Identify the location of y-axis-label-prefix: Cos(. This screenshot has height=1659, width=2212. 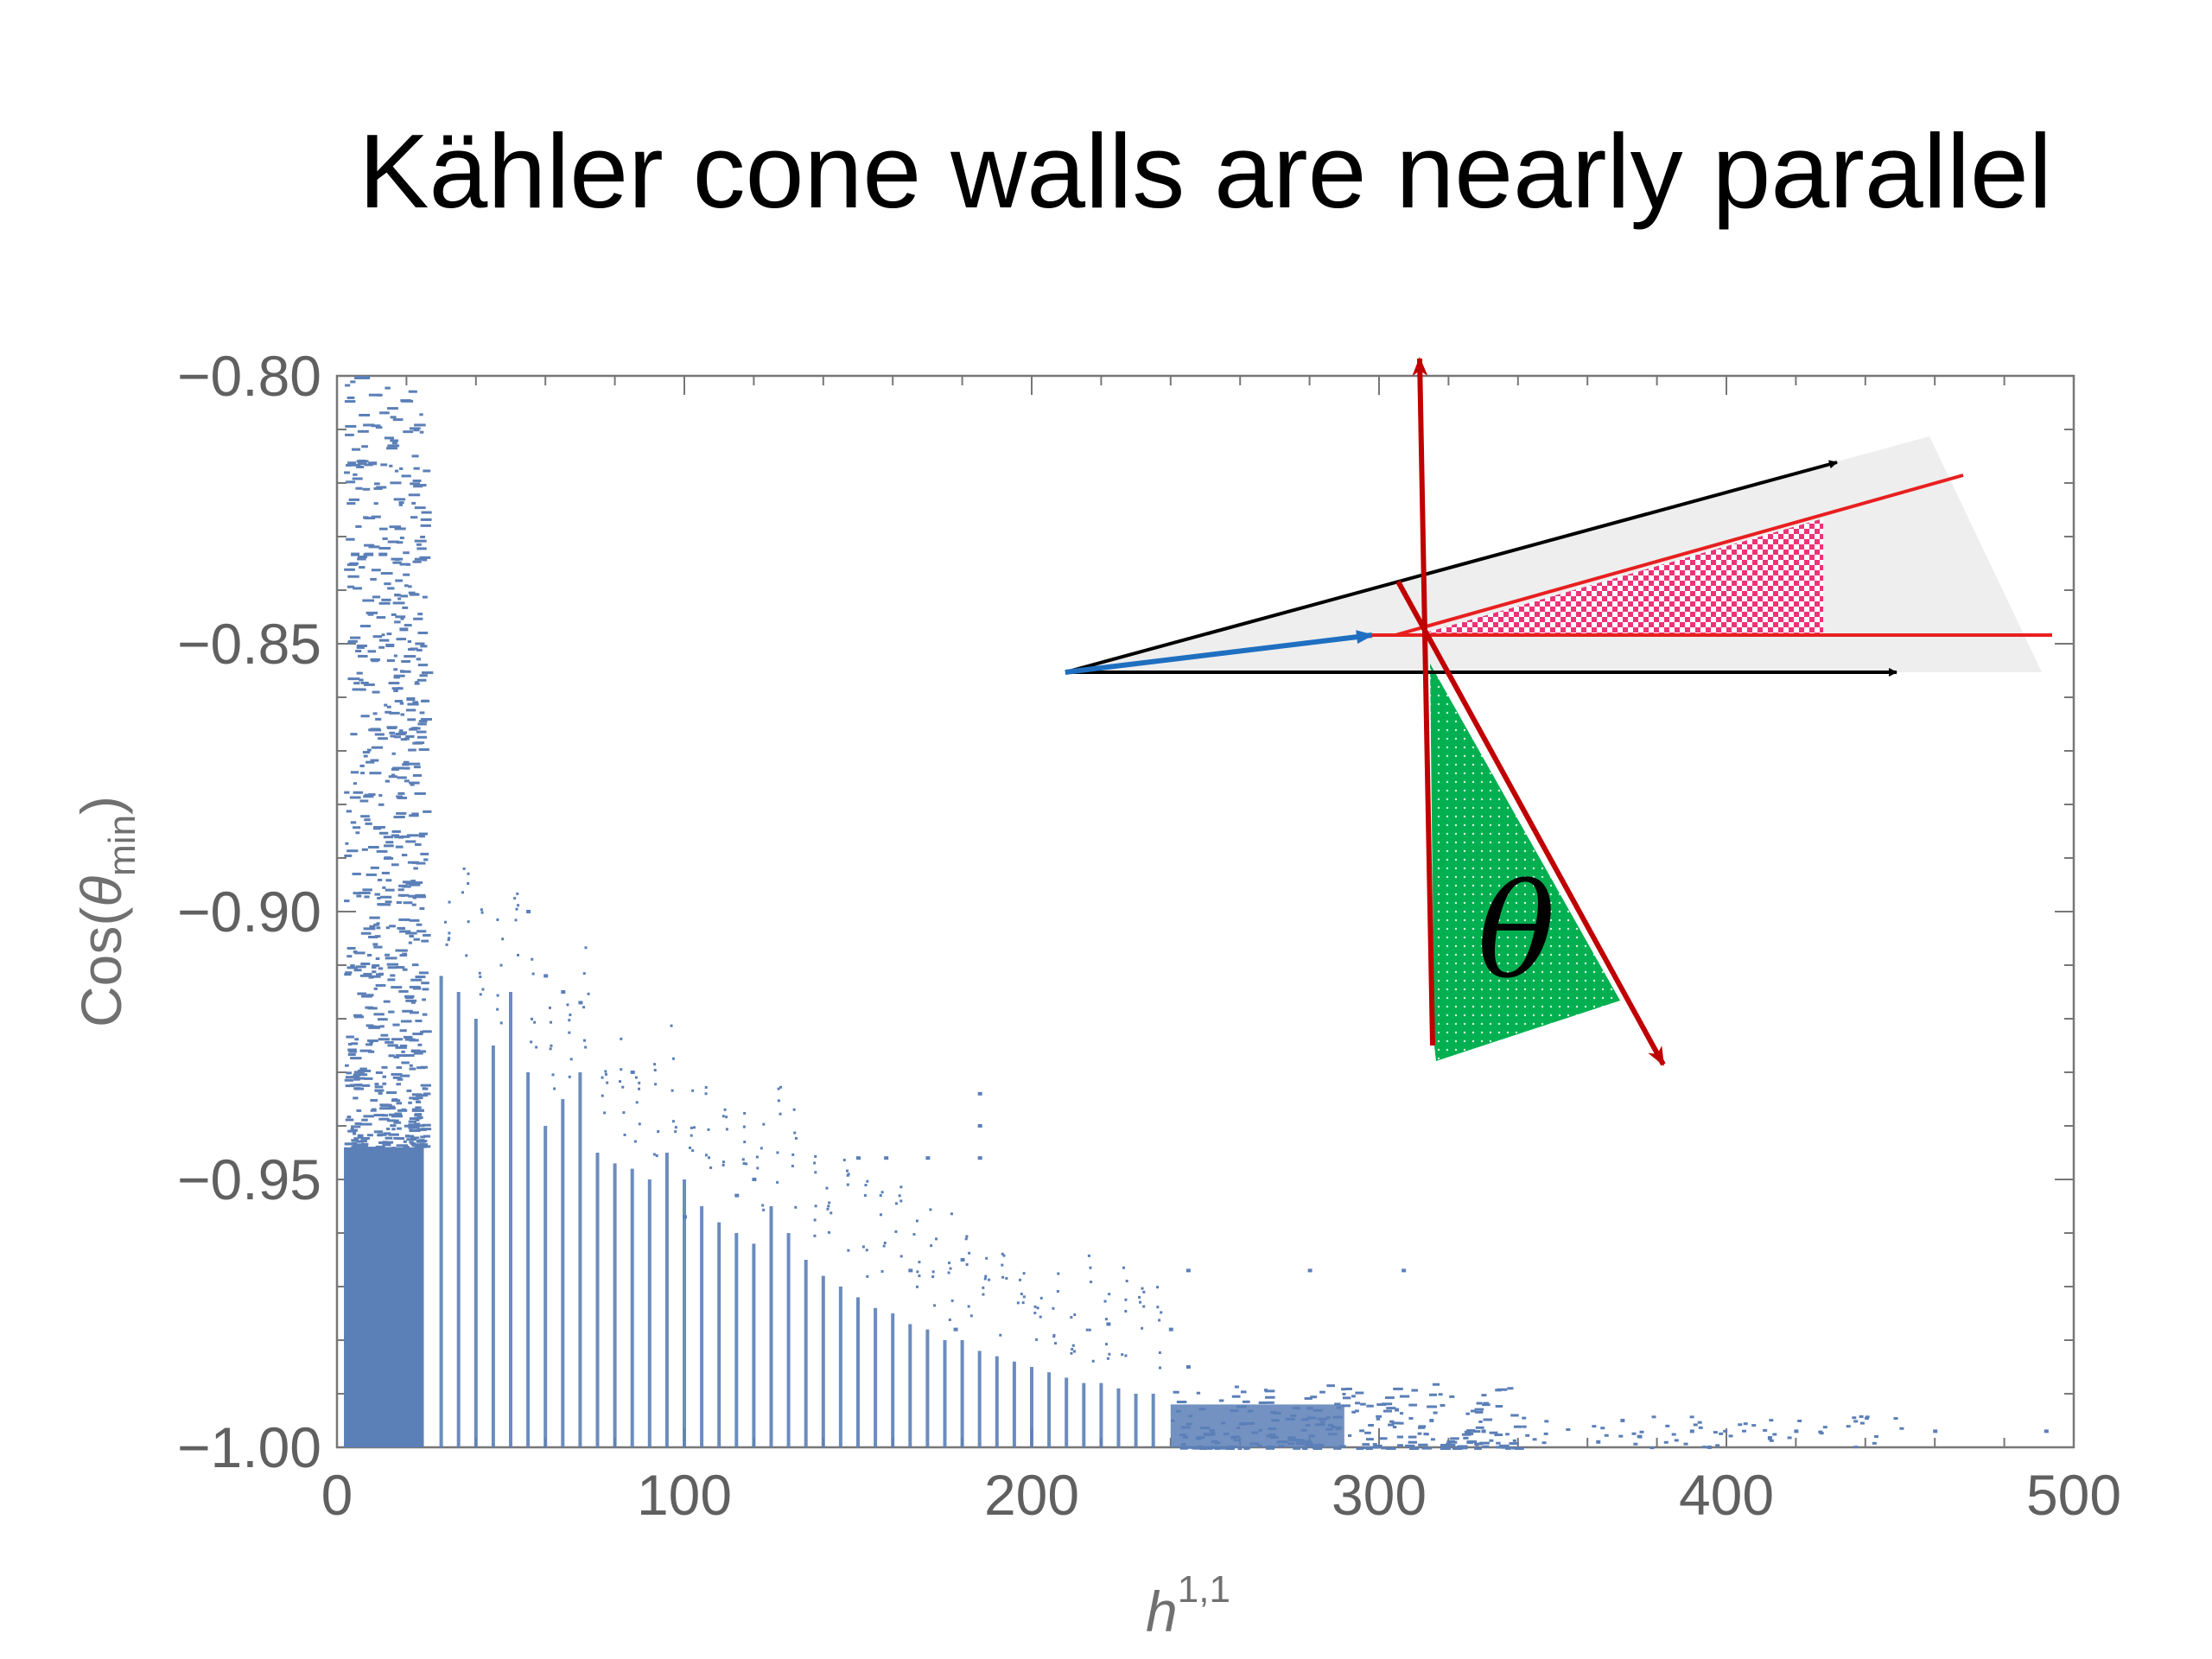
(101, 967).